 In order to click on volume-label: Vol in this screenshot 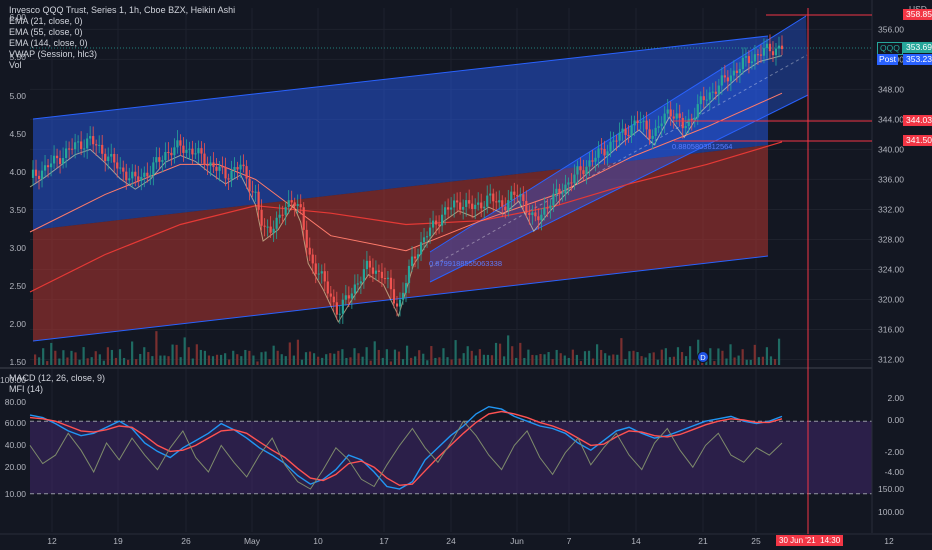, I will do `click(15, 65)`.